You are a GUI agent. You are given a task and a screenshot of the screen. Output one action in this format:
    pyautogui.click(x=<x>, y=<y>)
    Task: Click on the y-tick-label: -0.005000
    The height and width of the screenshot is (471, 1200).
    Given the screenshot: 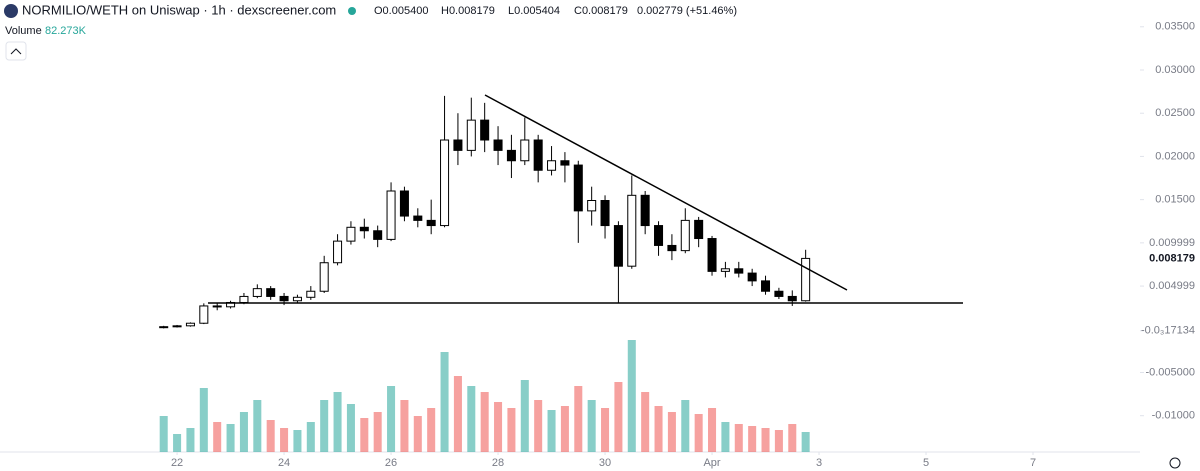 What is the action you would take?
    pyautogui.click(x=1170, y=372)
    